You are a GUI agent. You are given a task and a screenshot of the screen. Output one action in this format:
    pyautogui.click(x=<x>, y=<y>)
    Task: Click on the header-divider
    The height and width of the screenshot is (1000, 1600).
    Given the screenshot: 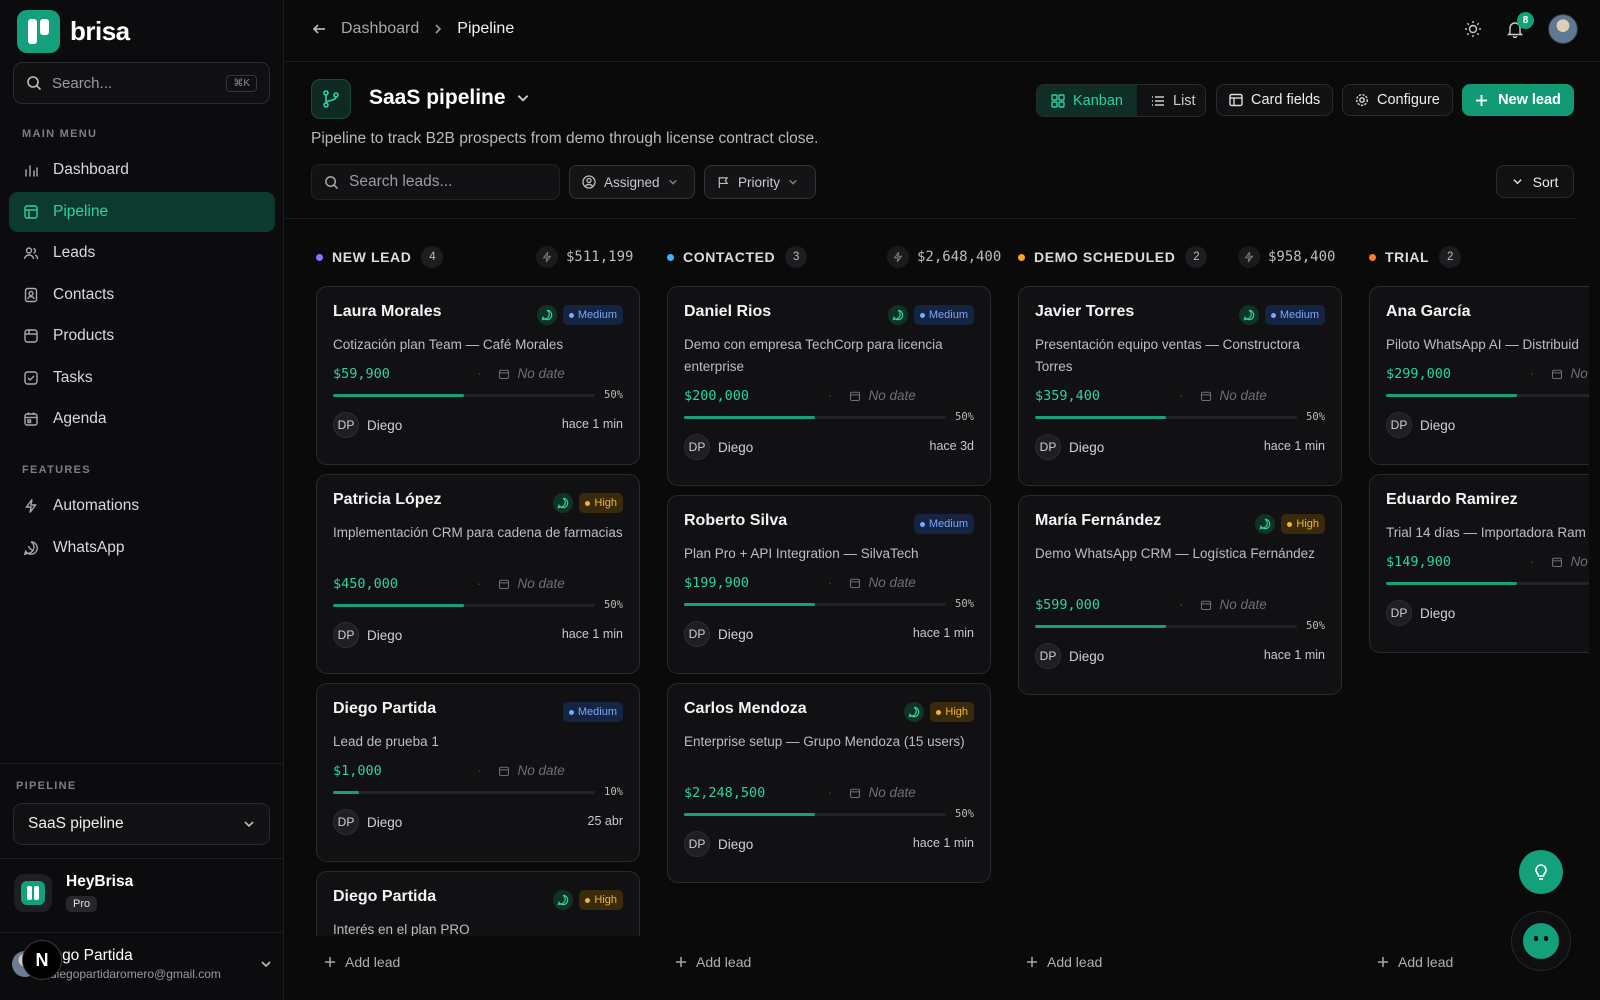 What is the action you would take?
    pyautogui.click(x=930, y=218)
    